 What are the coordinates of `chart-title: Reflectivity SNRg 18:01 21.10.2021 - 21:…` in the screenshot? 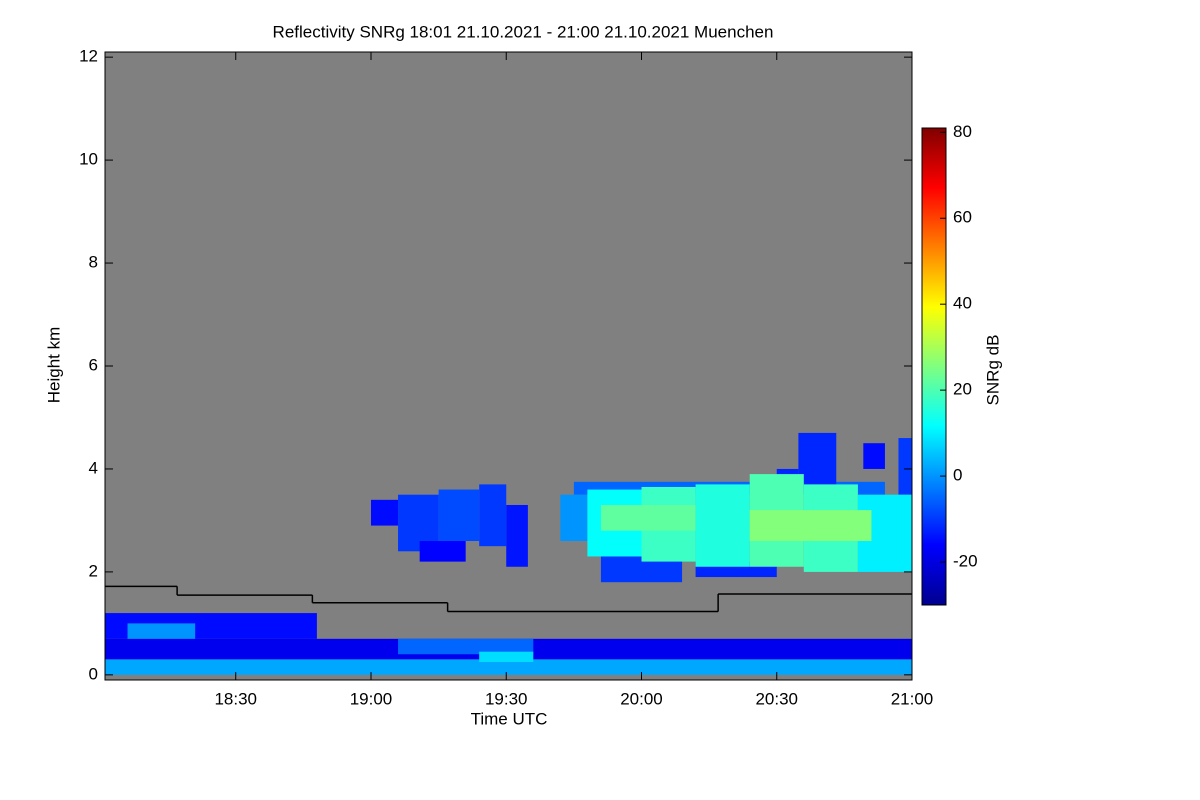 It's located at (523, 31).